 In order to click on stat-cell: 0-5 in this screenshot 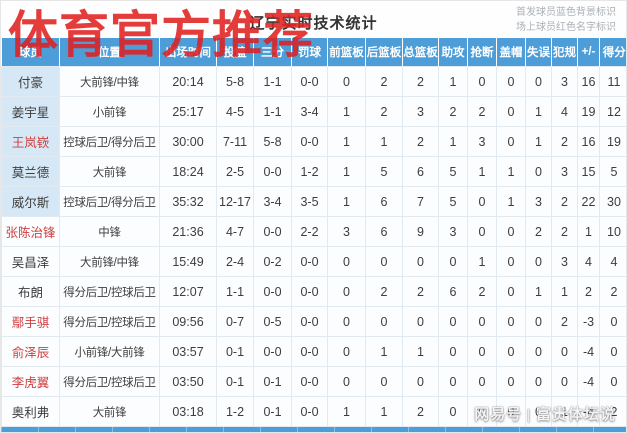, I will do `click(272, 321)`.